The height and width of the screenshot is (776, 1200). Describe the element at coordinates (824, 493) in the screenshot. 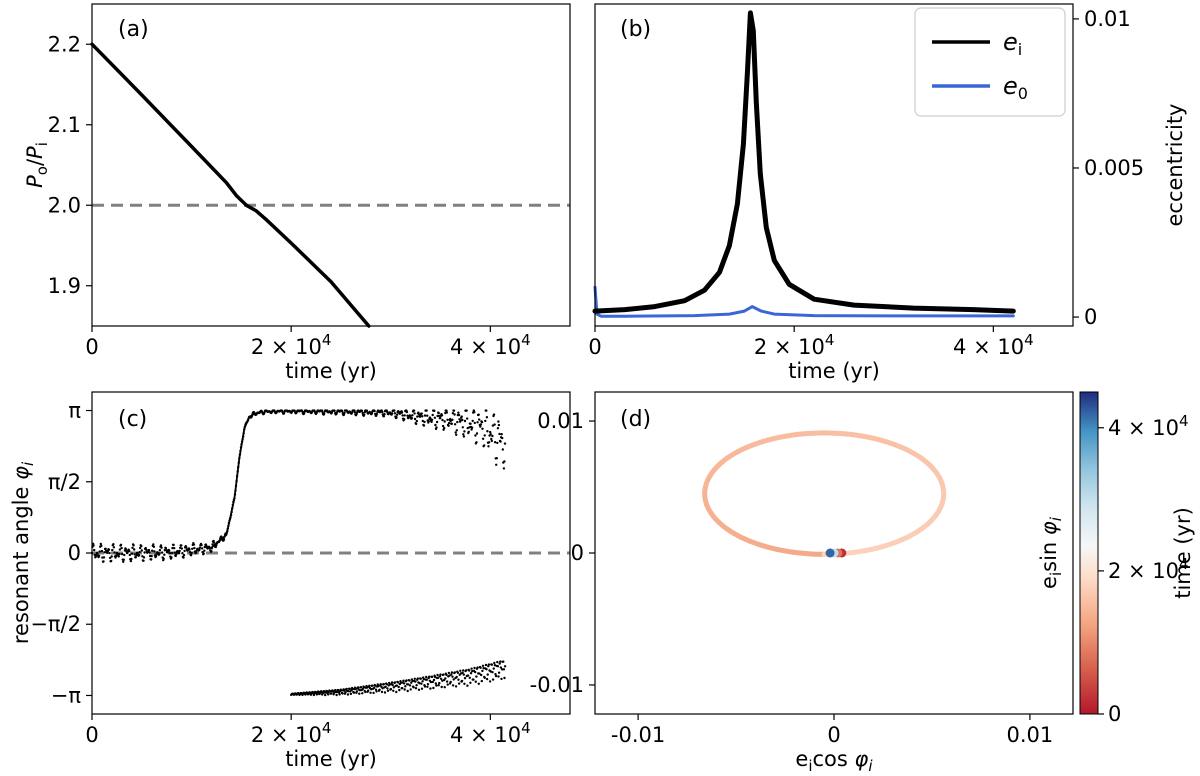

I see `panel-d-trajectory` at that location.